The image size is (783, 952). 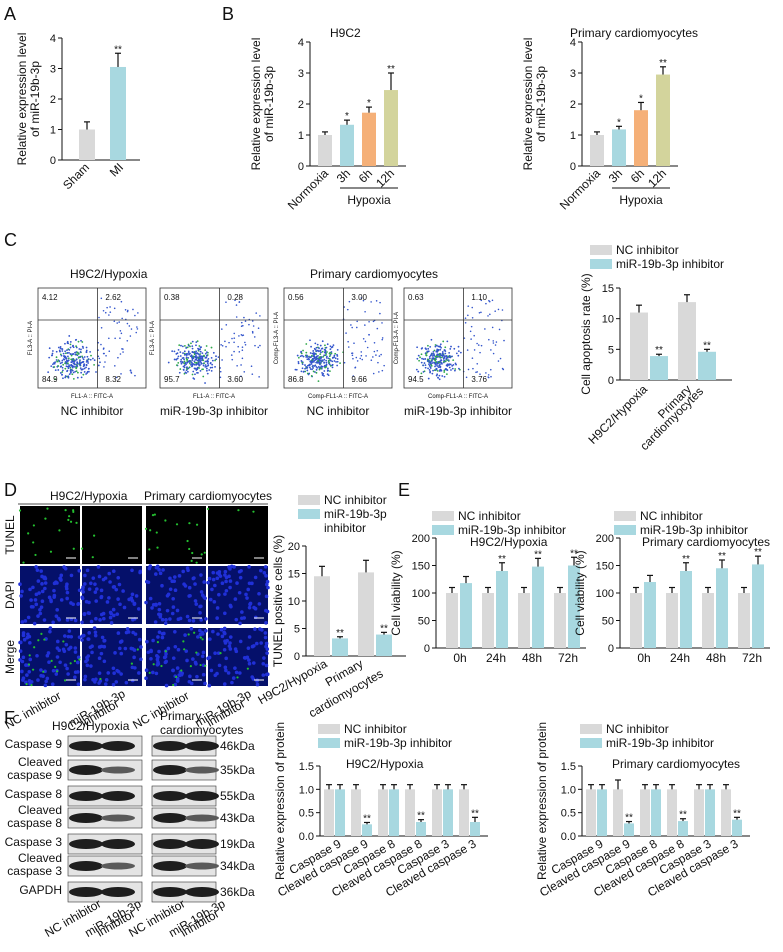 I want to click on x-tick-label: 6h, so click(x=637, y=175).